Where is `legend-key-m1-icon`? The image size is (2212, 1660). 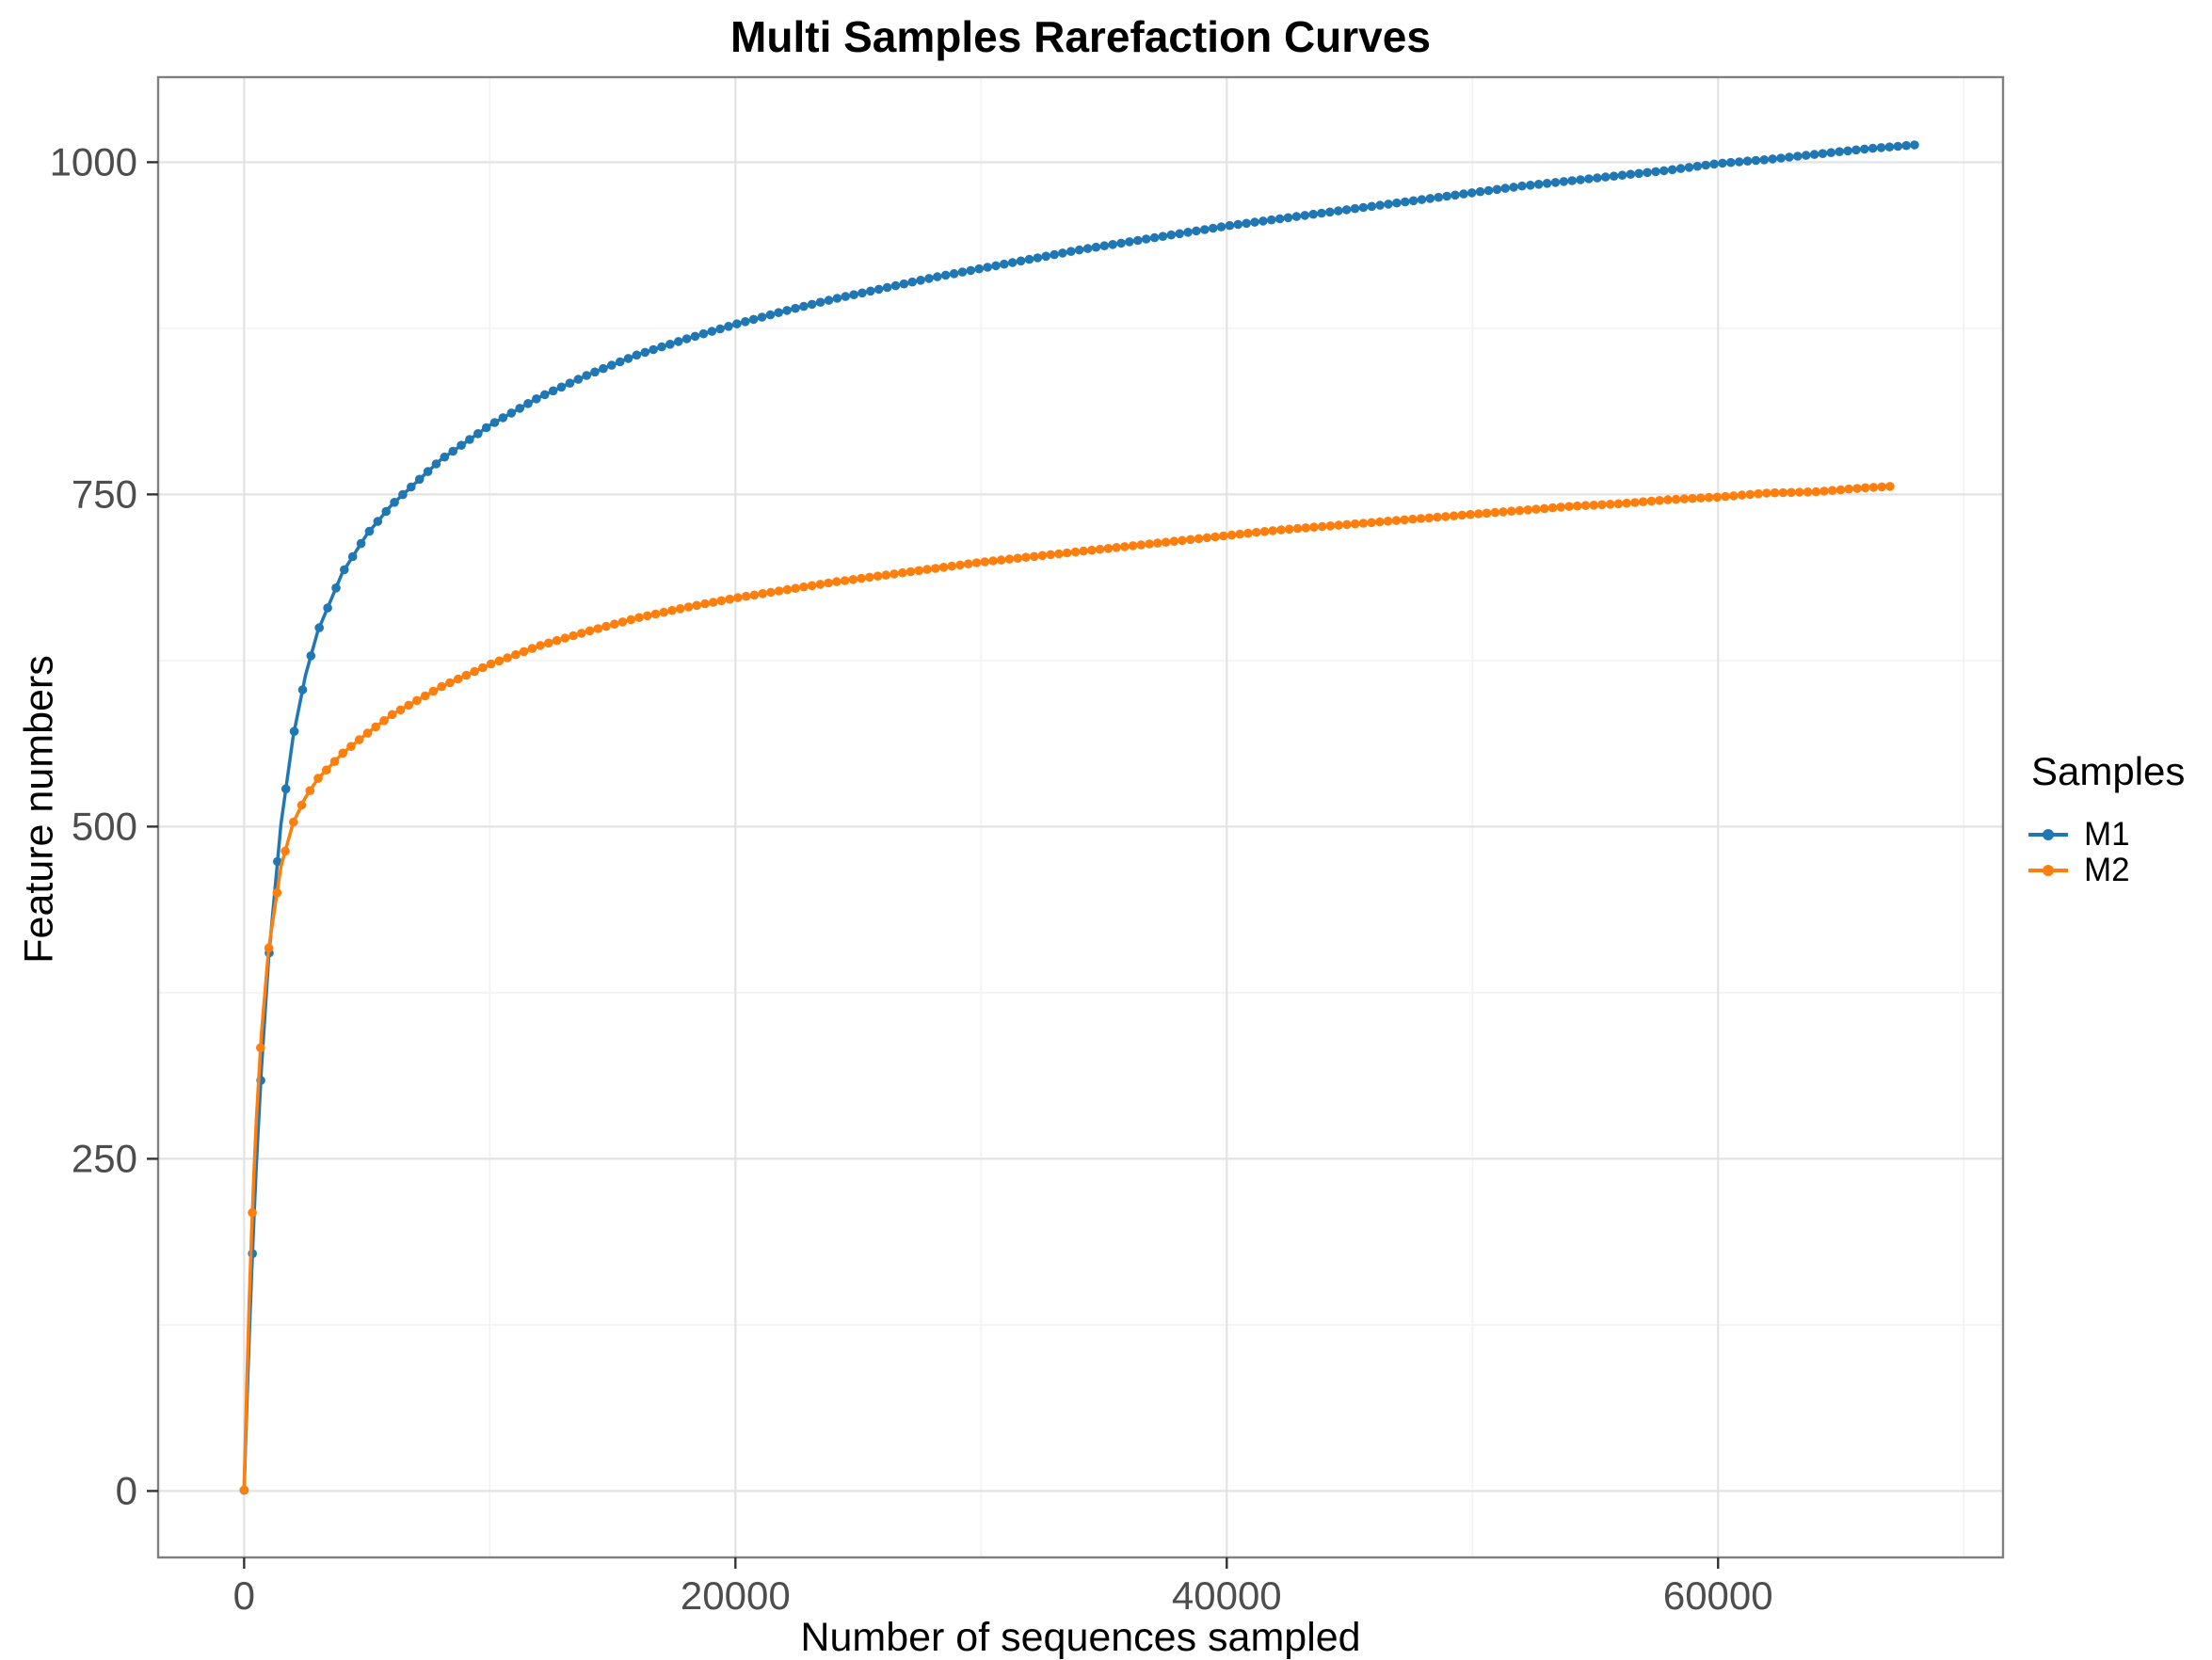 legend-key-m1-icon is located at coordinates (2048, 834).